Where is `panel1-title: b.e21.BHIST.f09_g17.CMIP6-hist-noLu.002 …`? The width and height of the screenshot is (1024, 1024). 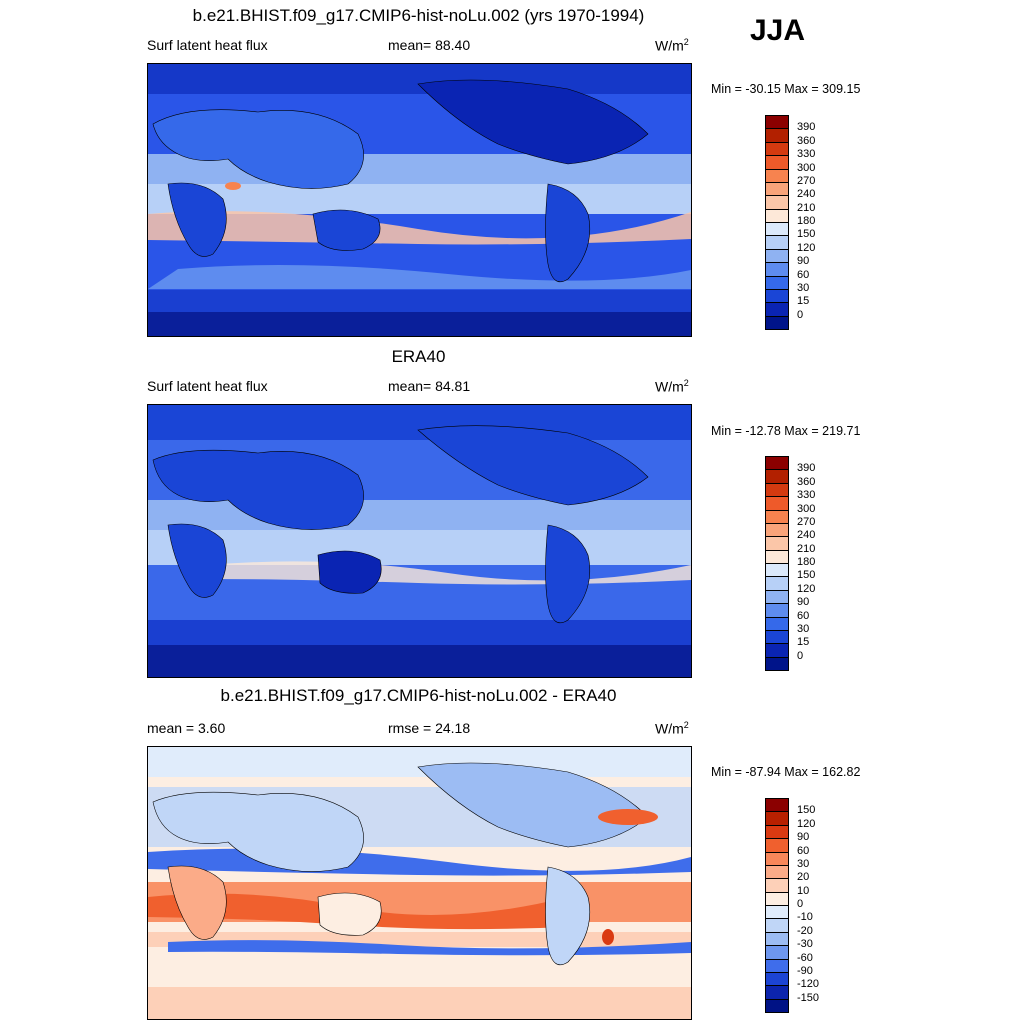 panel1-title: b.e21.BHIST.f09_g17.CMIP6-hist-noLu.002 … is located at coordinates (418, 15).